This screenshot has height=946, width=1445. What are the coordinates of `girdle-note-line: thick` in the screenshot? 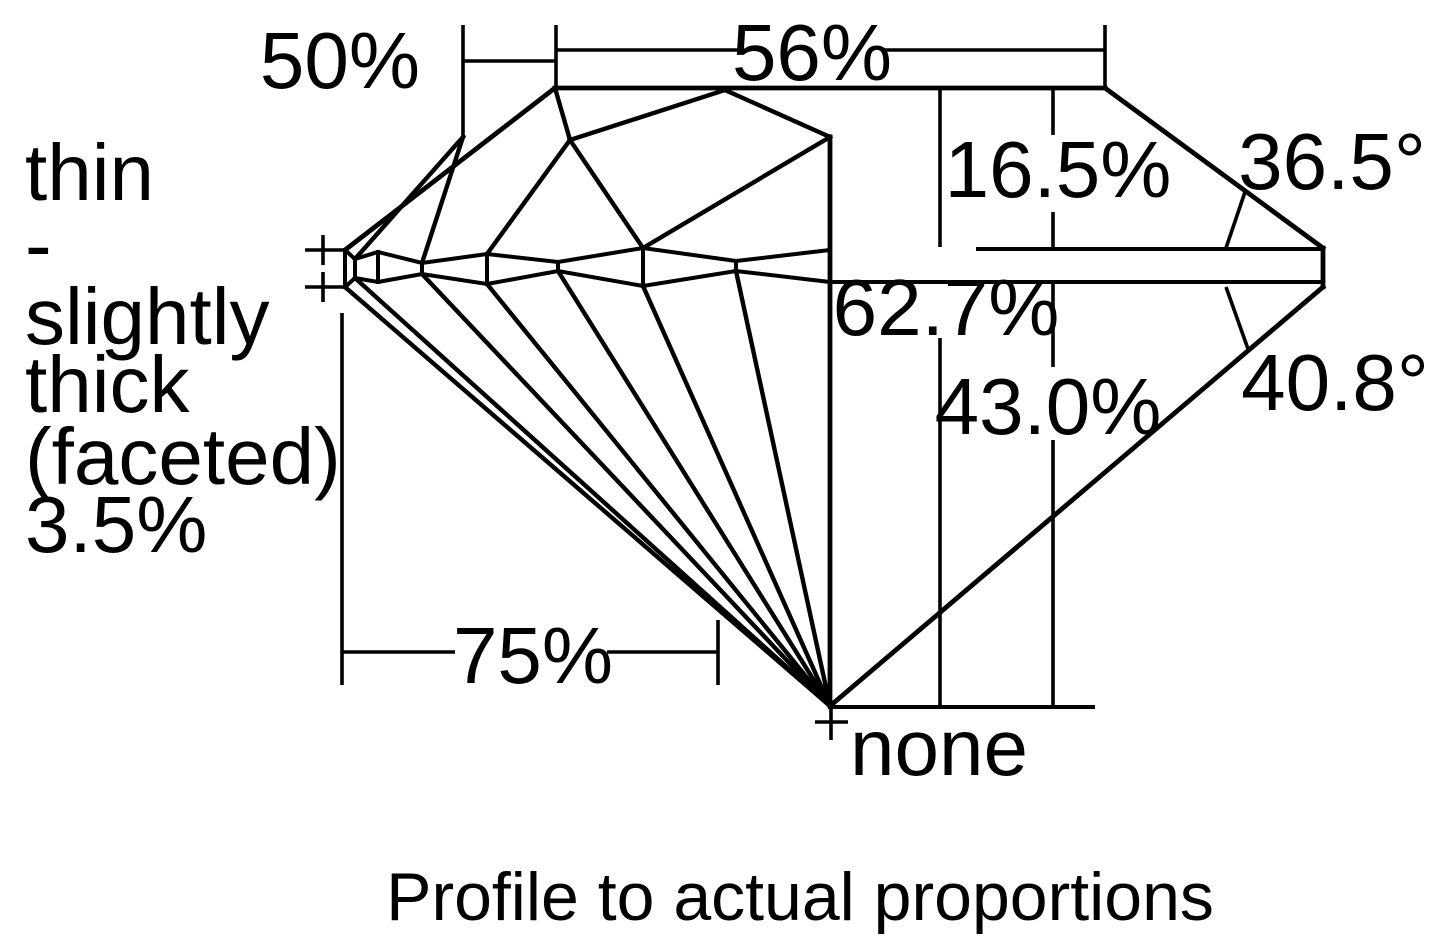 It's located at (107, 384).